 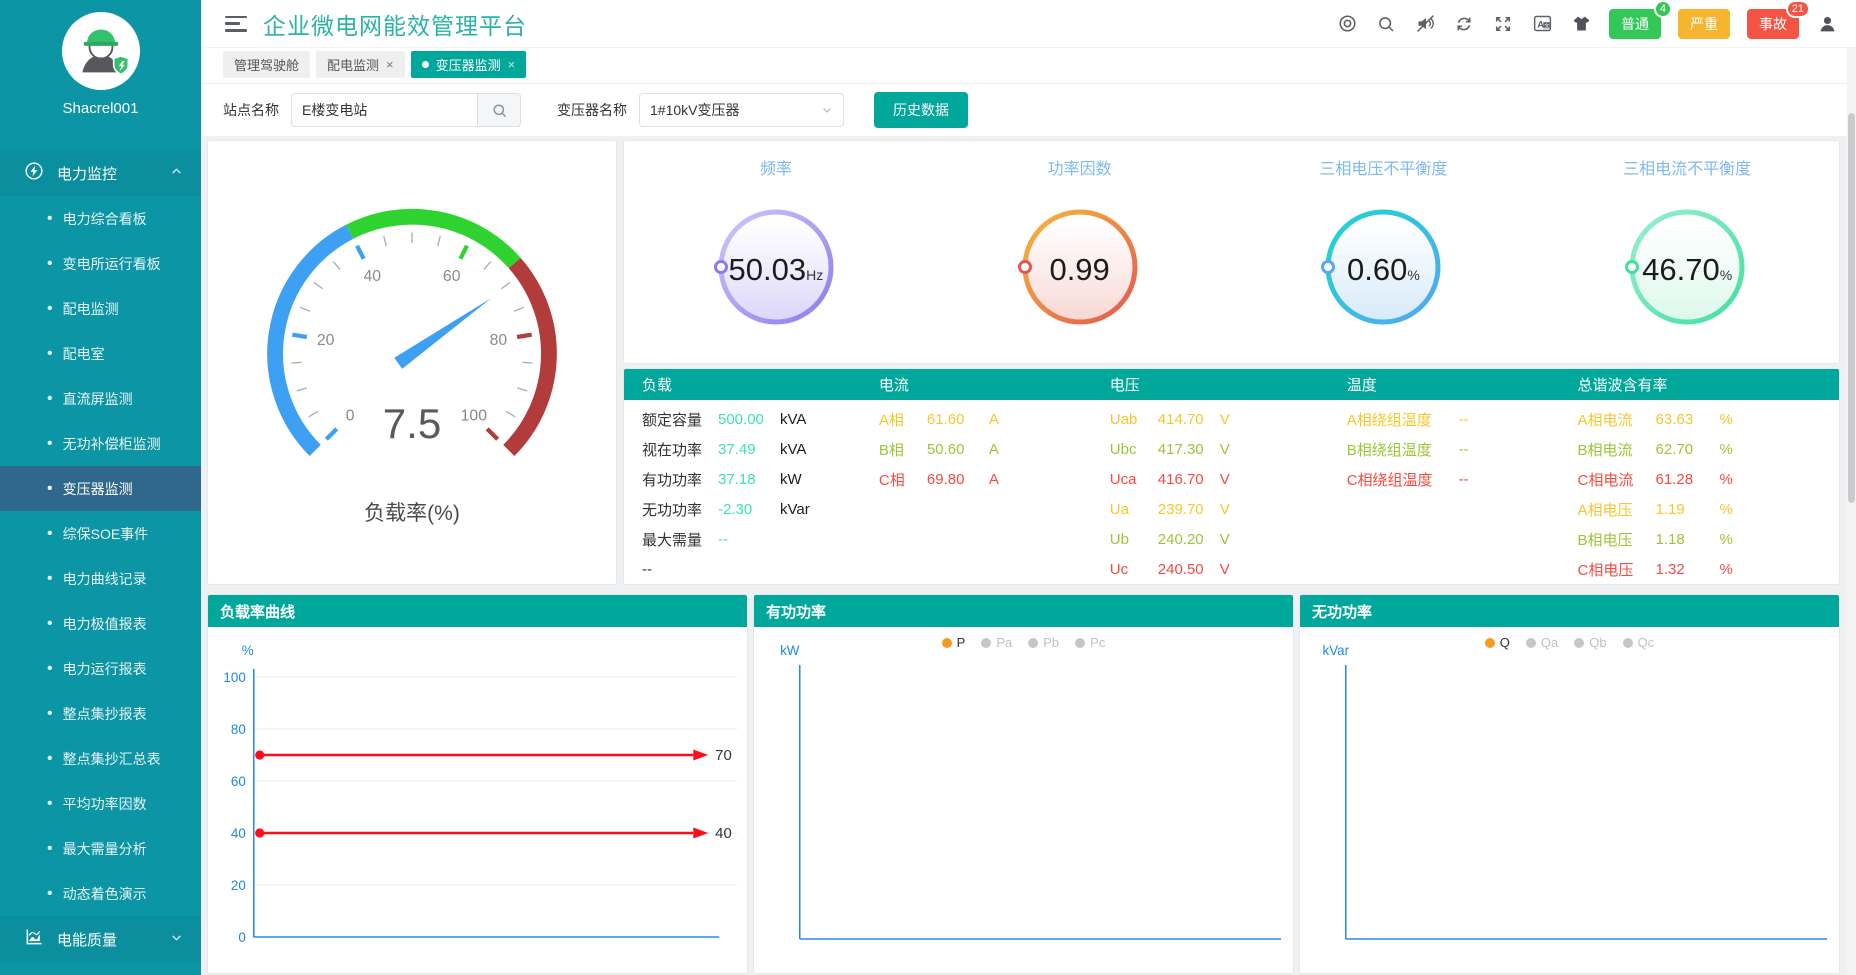 I want to click on sidebar-item-整点集抄报表: • 整点集抄报表, so click(x=100, y=713).